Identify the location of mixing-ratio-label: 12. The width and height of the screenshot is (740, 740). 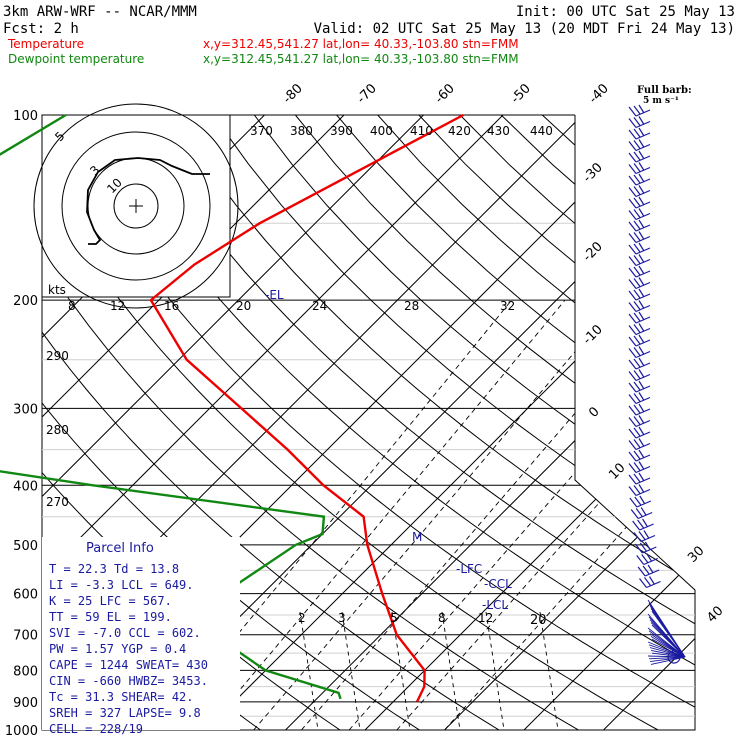
(485, 618).